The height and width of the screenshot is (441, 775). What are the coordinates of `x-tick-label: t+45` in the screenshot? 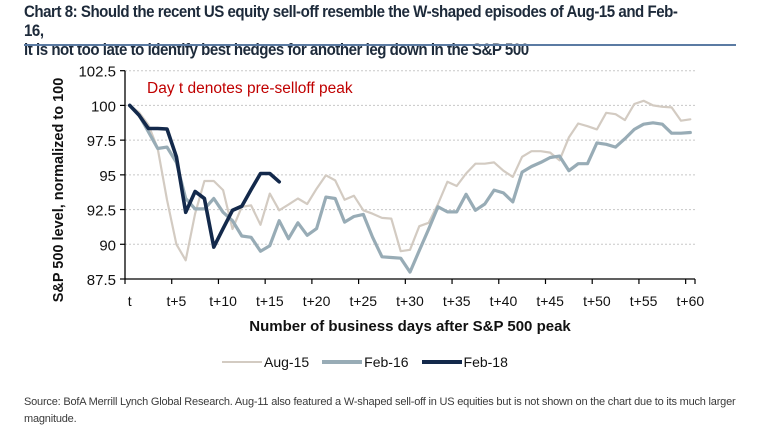 It's located at (550, 301).